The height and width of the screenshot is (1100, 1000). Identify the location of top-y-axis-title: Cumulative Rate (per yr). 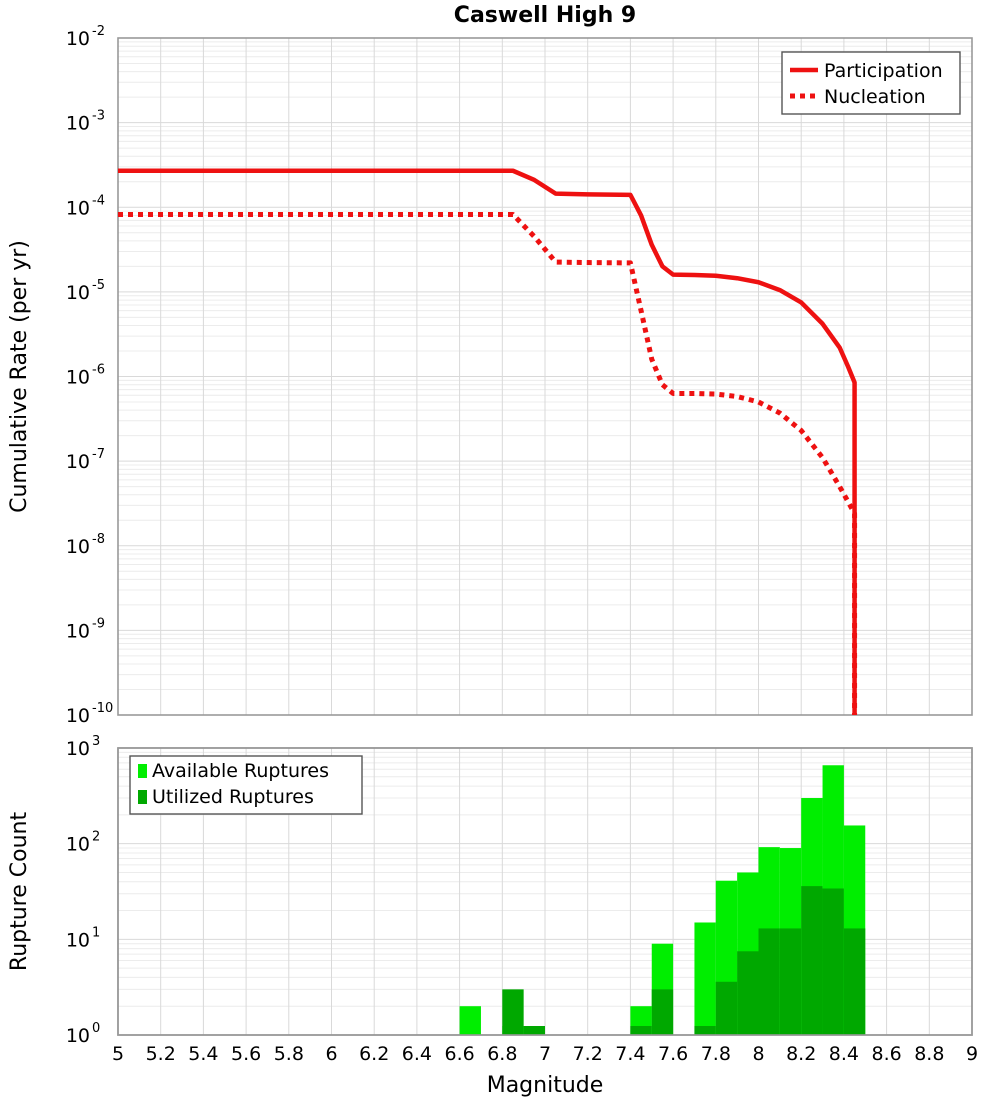
(19, 376).